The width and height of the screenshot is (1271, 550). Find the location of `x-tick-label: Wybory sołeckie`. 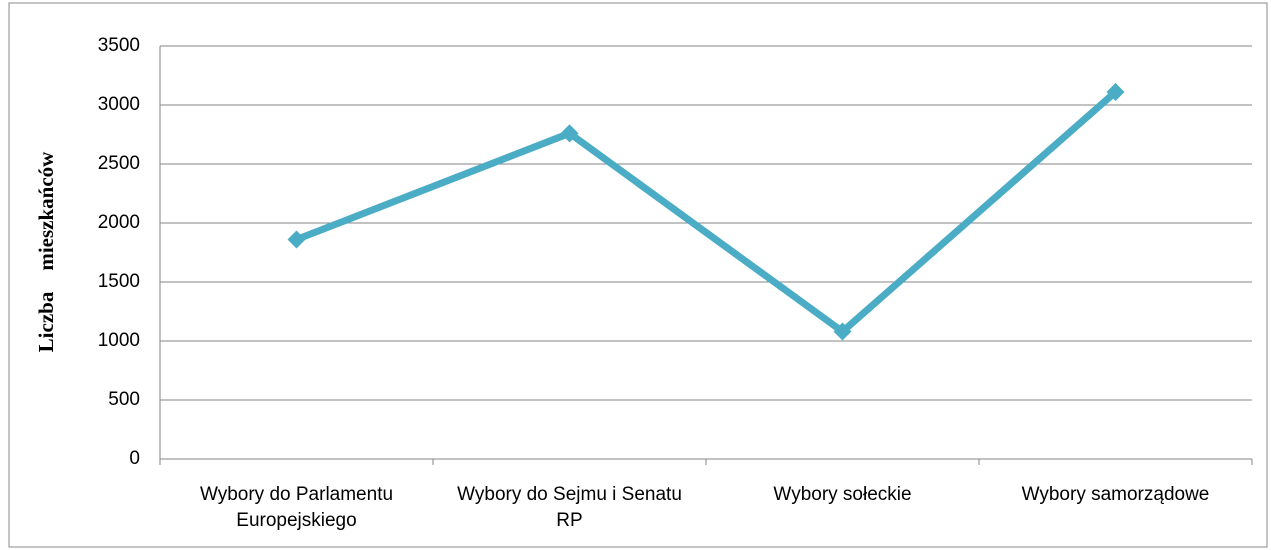

x-tick-label: Wybory sołeckie is located at coordinates (842, 494).